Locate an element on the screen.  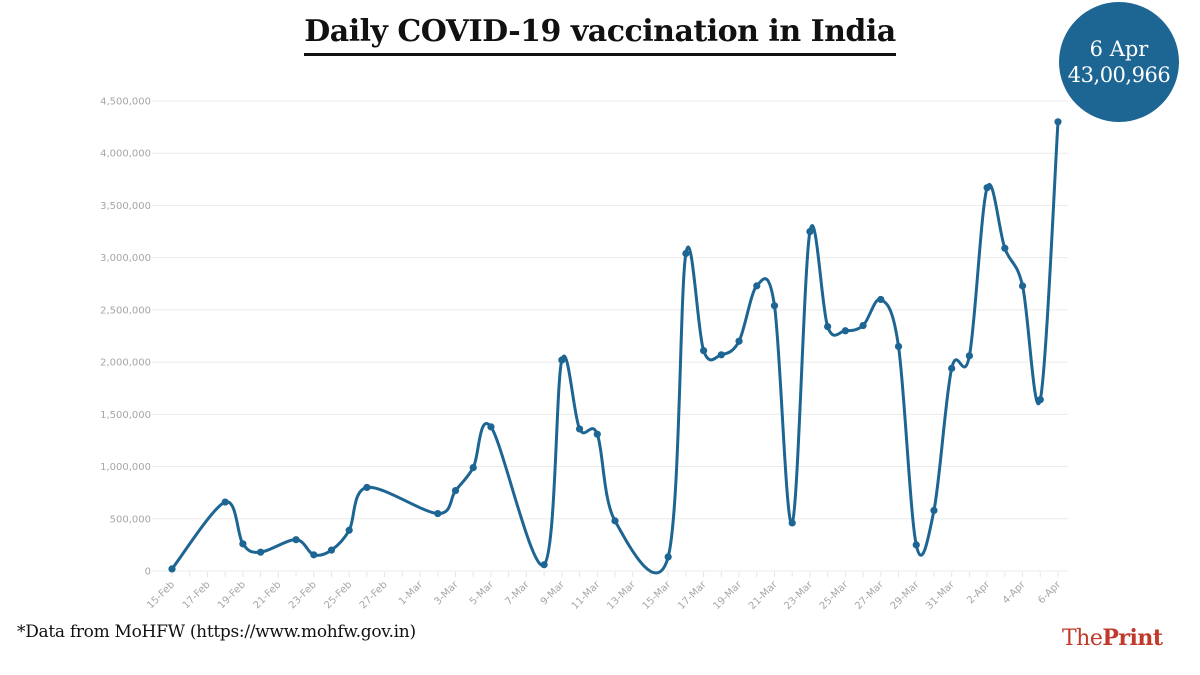
x-tick-label: 29-Mar is located at coordinates (905, 595).